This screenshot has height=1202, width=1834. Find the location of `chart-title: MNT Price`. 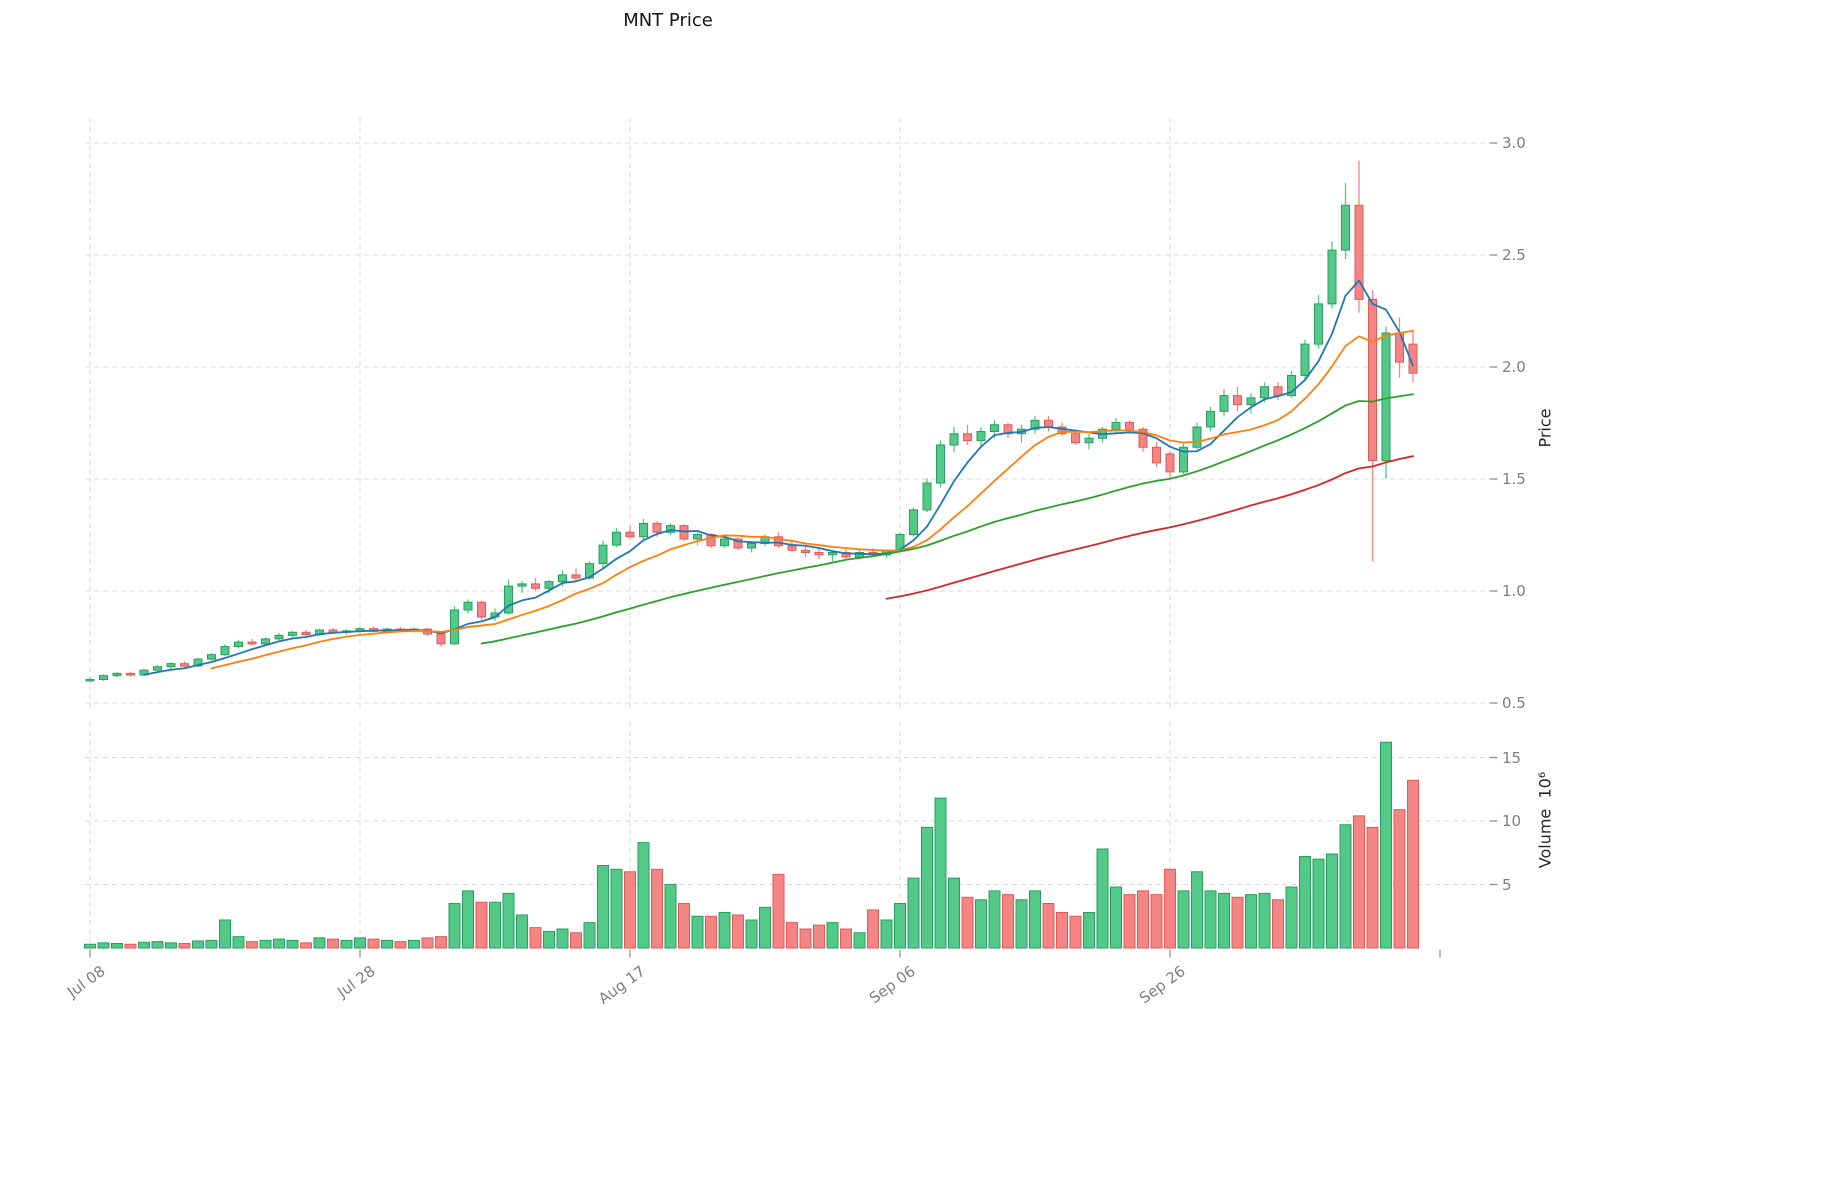

chart-title: MNT Price is located at coordinates (668, 20).